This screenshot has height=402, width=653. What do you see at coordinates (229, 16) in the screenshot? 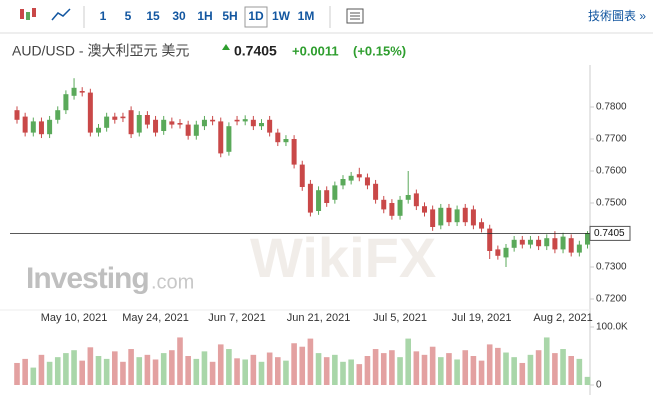
I see `interval-button: 5H` at bounding box center [229, 16].